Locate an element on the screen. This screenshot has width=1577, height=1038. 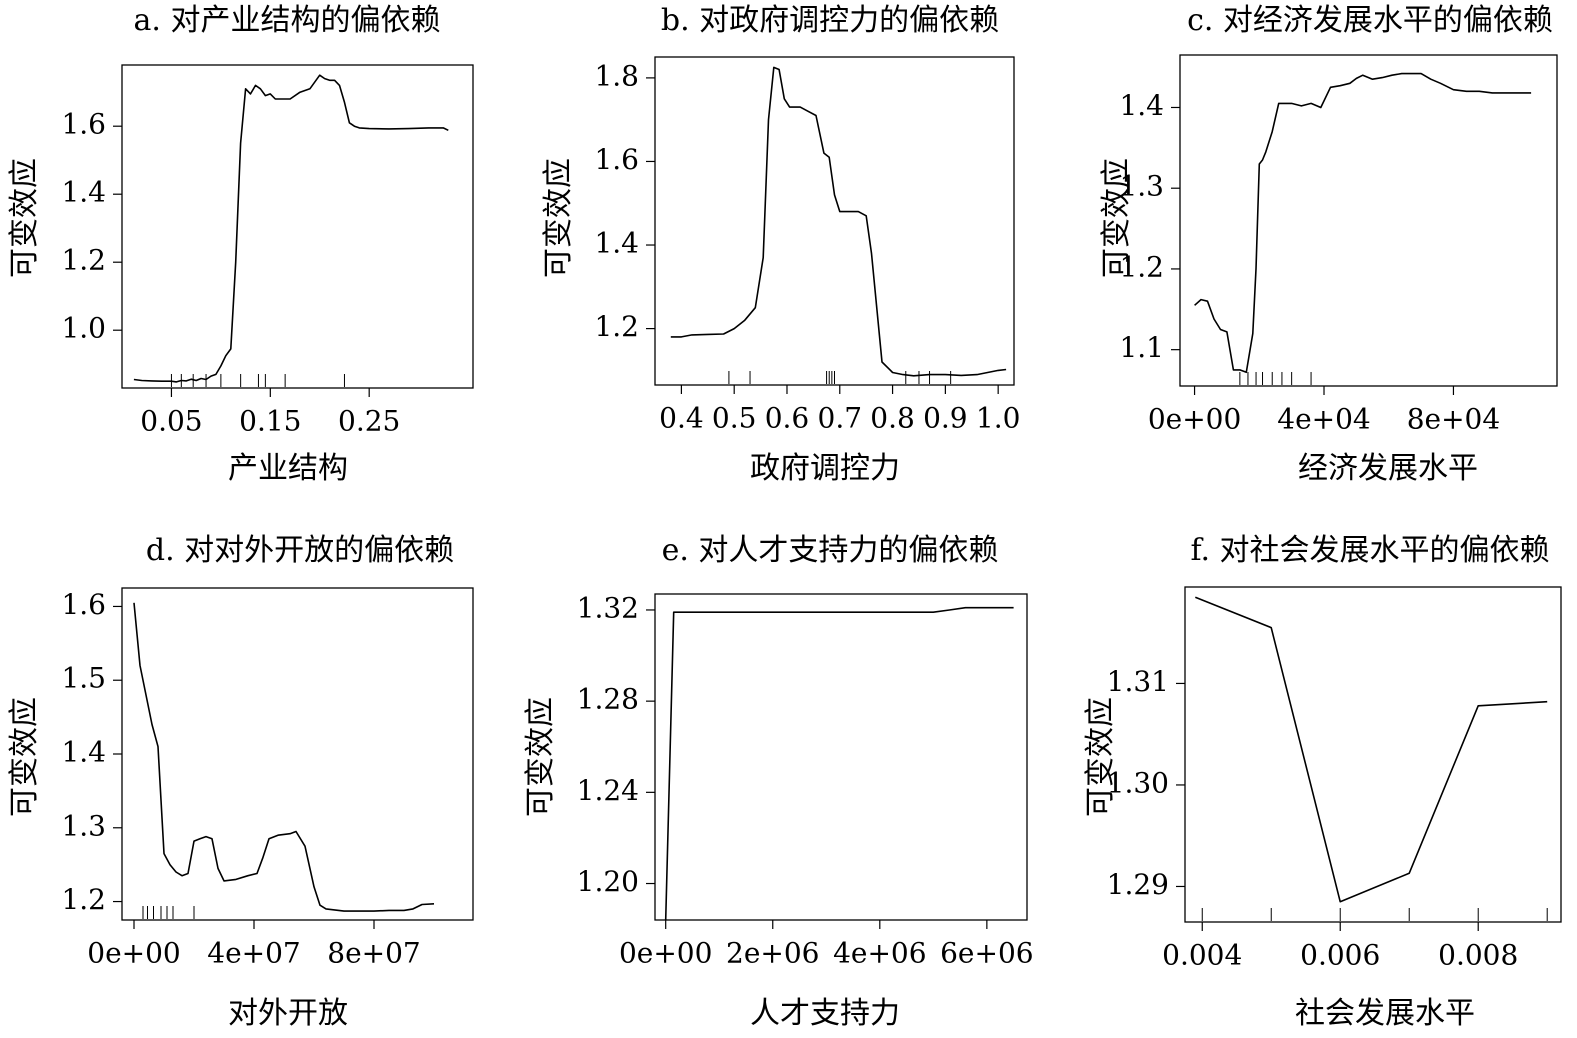
panel-d-title: d. 对对外开放的偏依赖 is located at coordinates (300, 550).